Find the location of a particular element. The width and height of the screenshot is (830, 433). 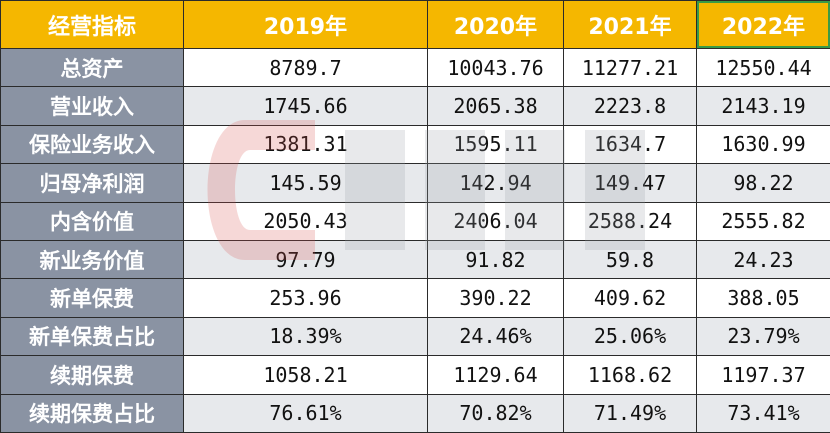

table-row: 新单保费占比 18.39% 24.46% 25.06% 23.79% is located at coordinates (415, 336).